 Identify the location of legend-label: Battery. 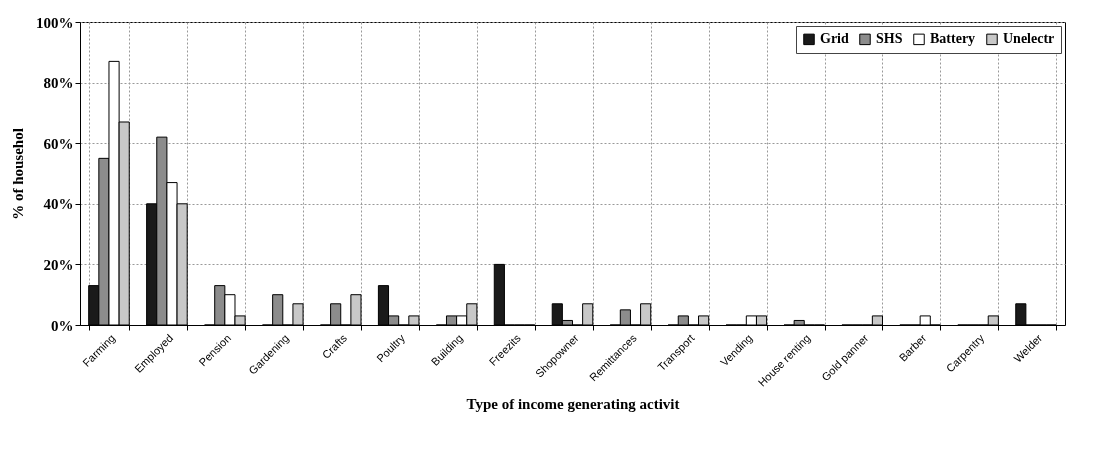
(953, 39).